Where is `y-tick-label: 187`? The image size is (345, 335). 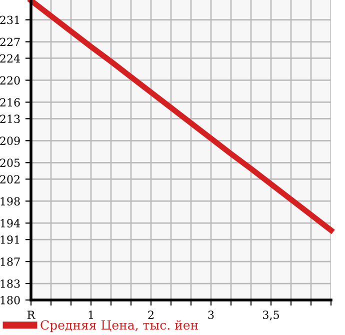 y-tick-label: 187 is located at coordinates (10, 262).